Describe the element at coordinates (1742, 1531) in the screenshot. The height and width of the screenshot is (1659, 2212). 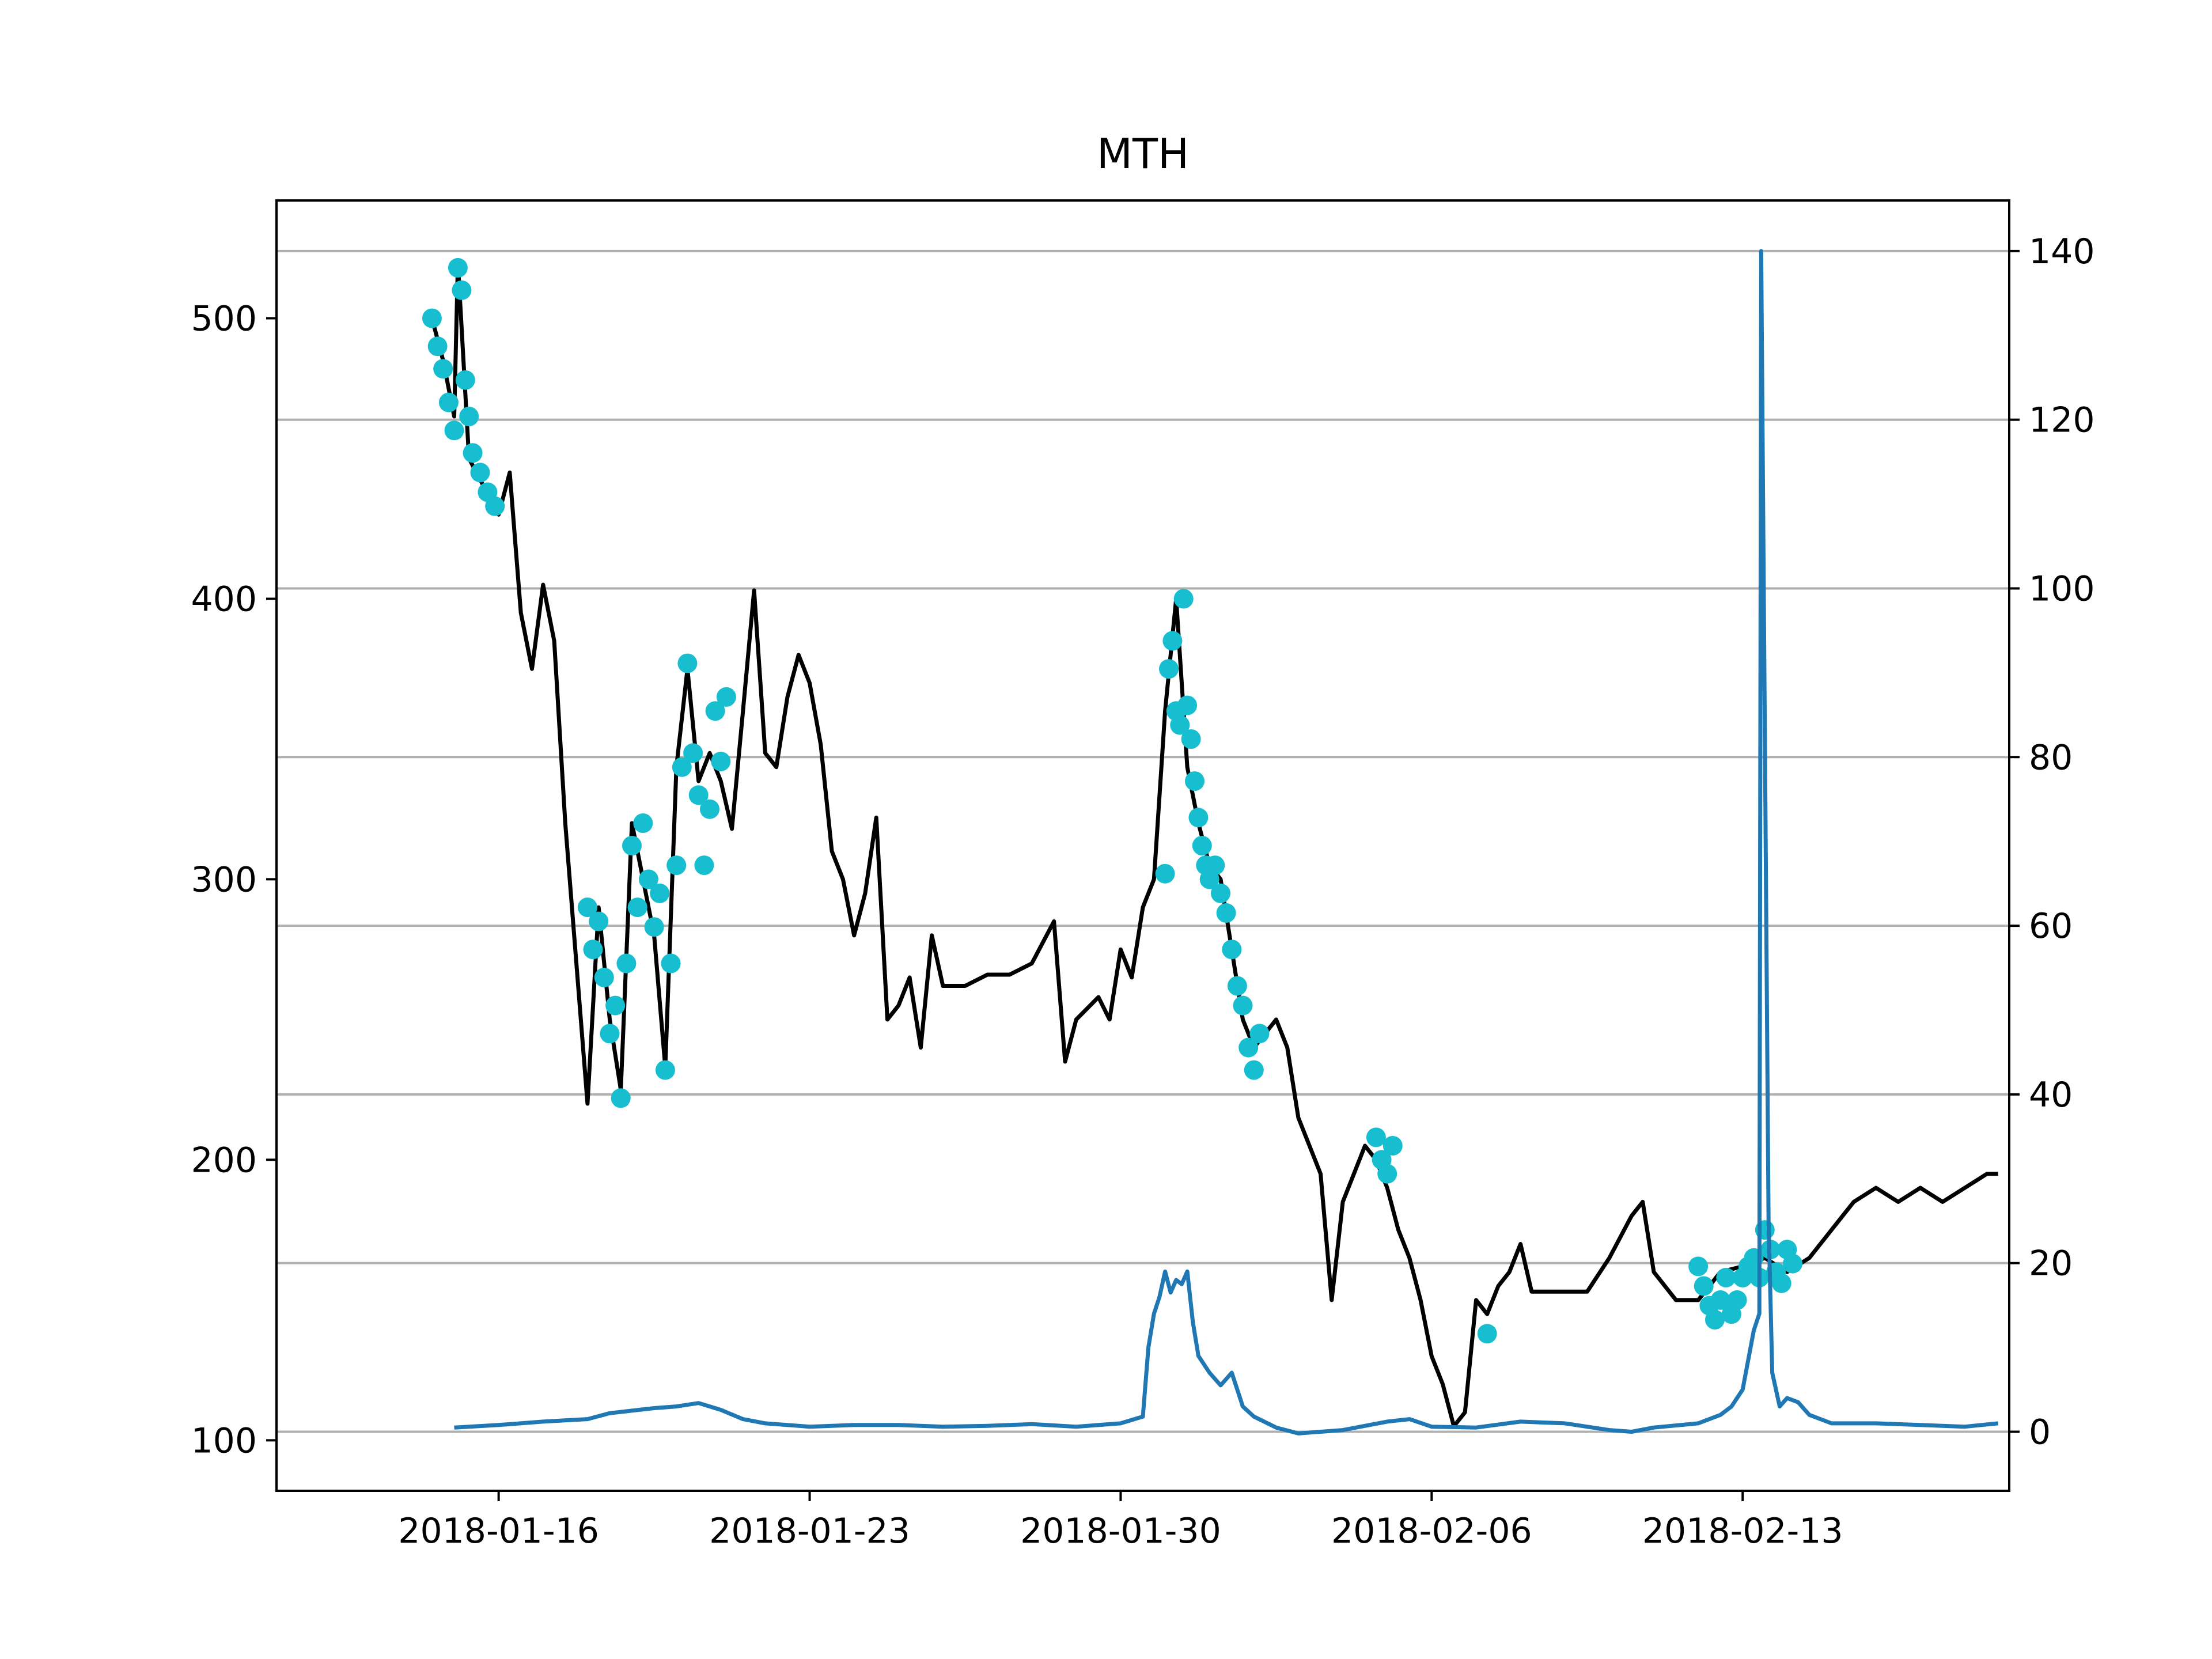
I see `x-tick-label: 2018-02-13` at that location.